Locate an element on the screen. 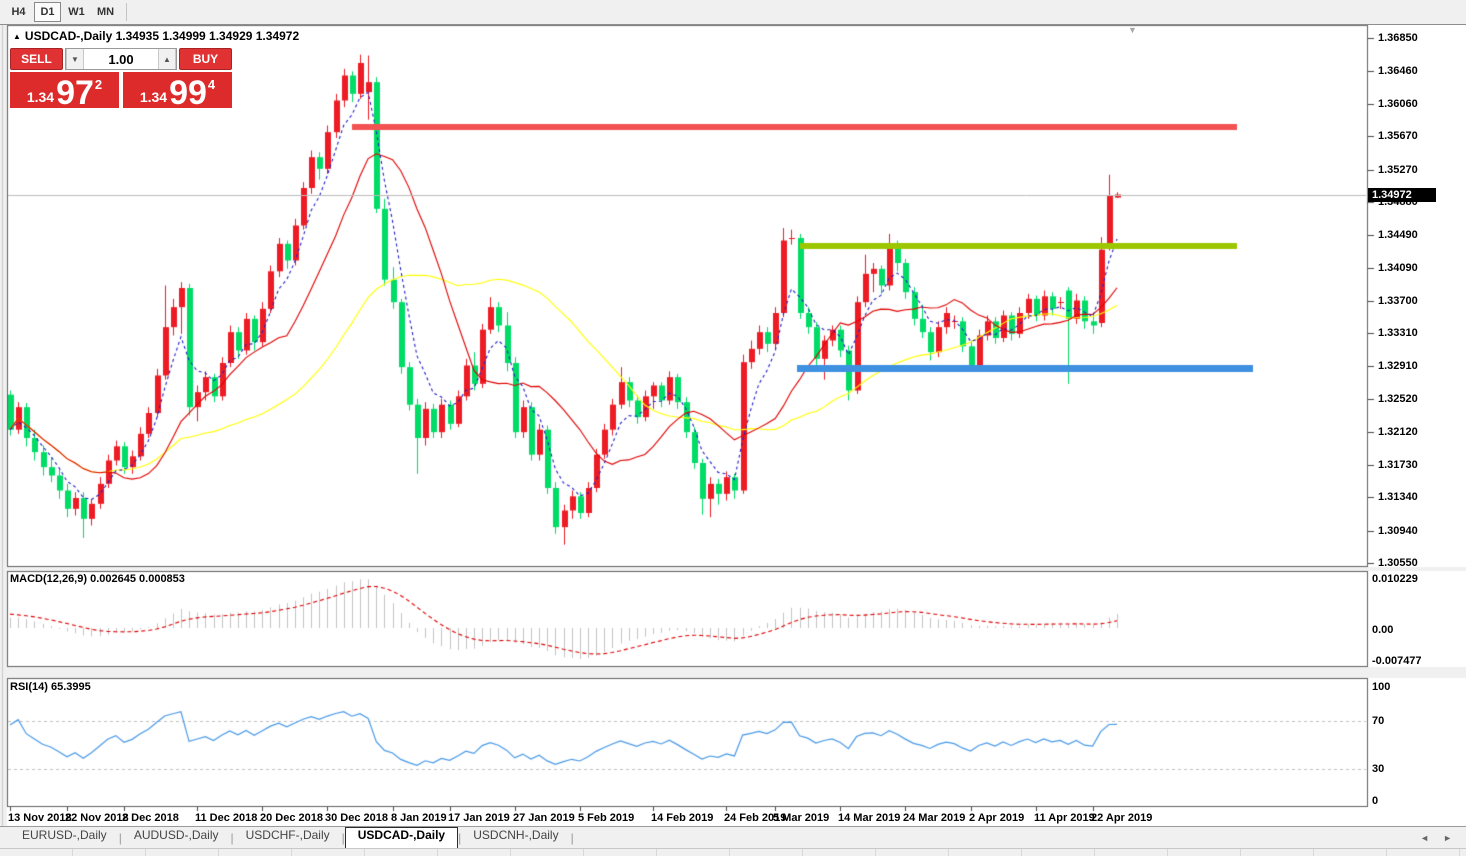  symbol-period-label: USDCAD-,Daily is located at coordinates (68, 36).